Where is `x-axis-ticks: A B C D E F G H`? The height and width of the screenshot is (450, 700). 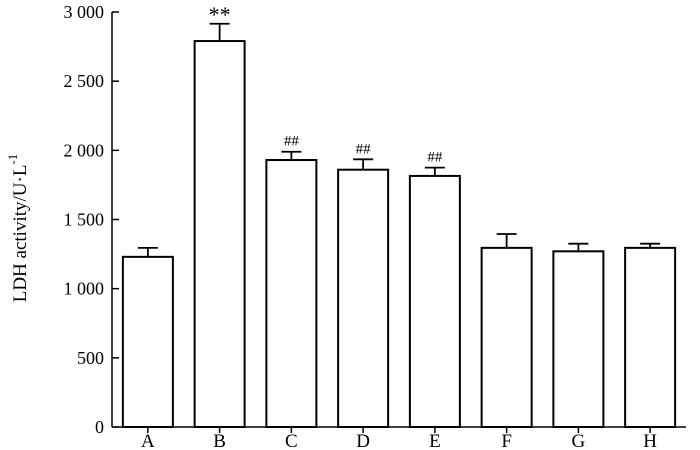
x-axis-ticks: A B C D E F G H is located at coordinates (399, 438).